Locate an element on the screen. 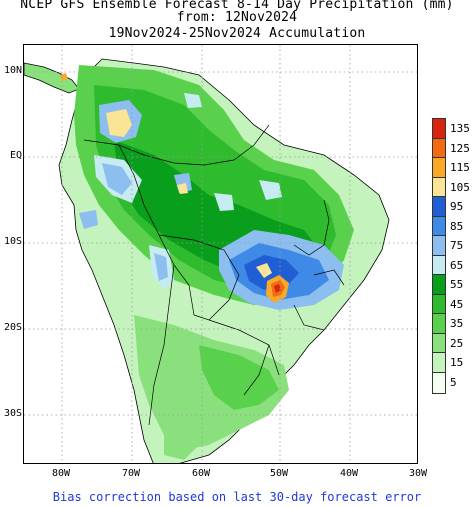 The image size is (474, 507). lon-label-70w: 70W is located at coordinates (131, 473).